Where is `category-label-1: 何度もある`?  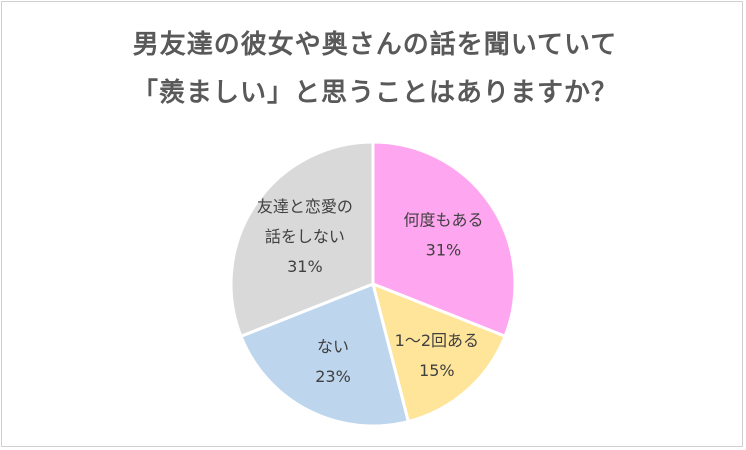 category-label-1: 何度もある is located at coordinates (443, 220).